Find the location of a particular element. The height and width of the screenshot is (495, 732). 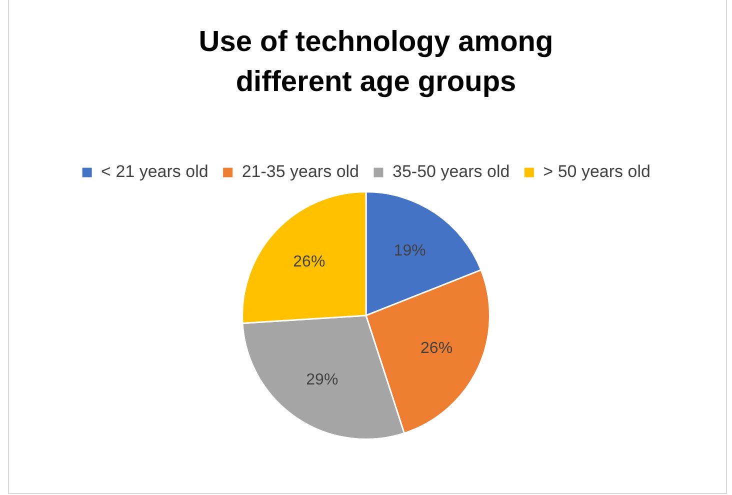

chart-title: Use of technology among different age groups is located at coordinates (376, 62).